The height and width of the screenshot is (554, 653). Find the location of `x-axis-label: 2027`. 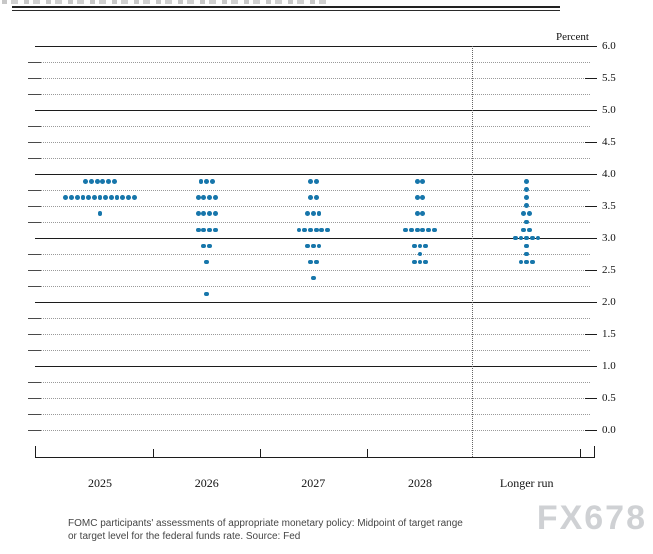

x-axis-label: 2027 is located at coordinates (313, 483).